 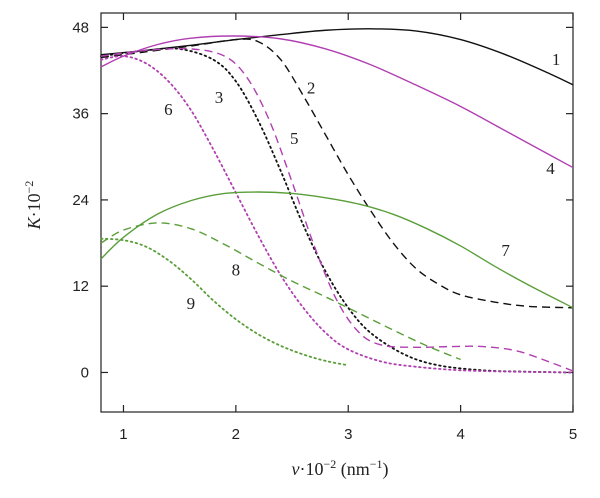 I want to click on x-axis-title: ν·10−2 (nm−1), so click(x=339, y=468).